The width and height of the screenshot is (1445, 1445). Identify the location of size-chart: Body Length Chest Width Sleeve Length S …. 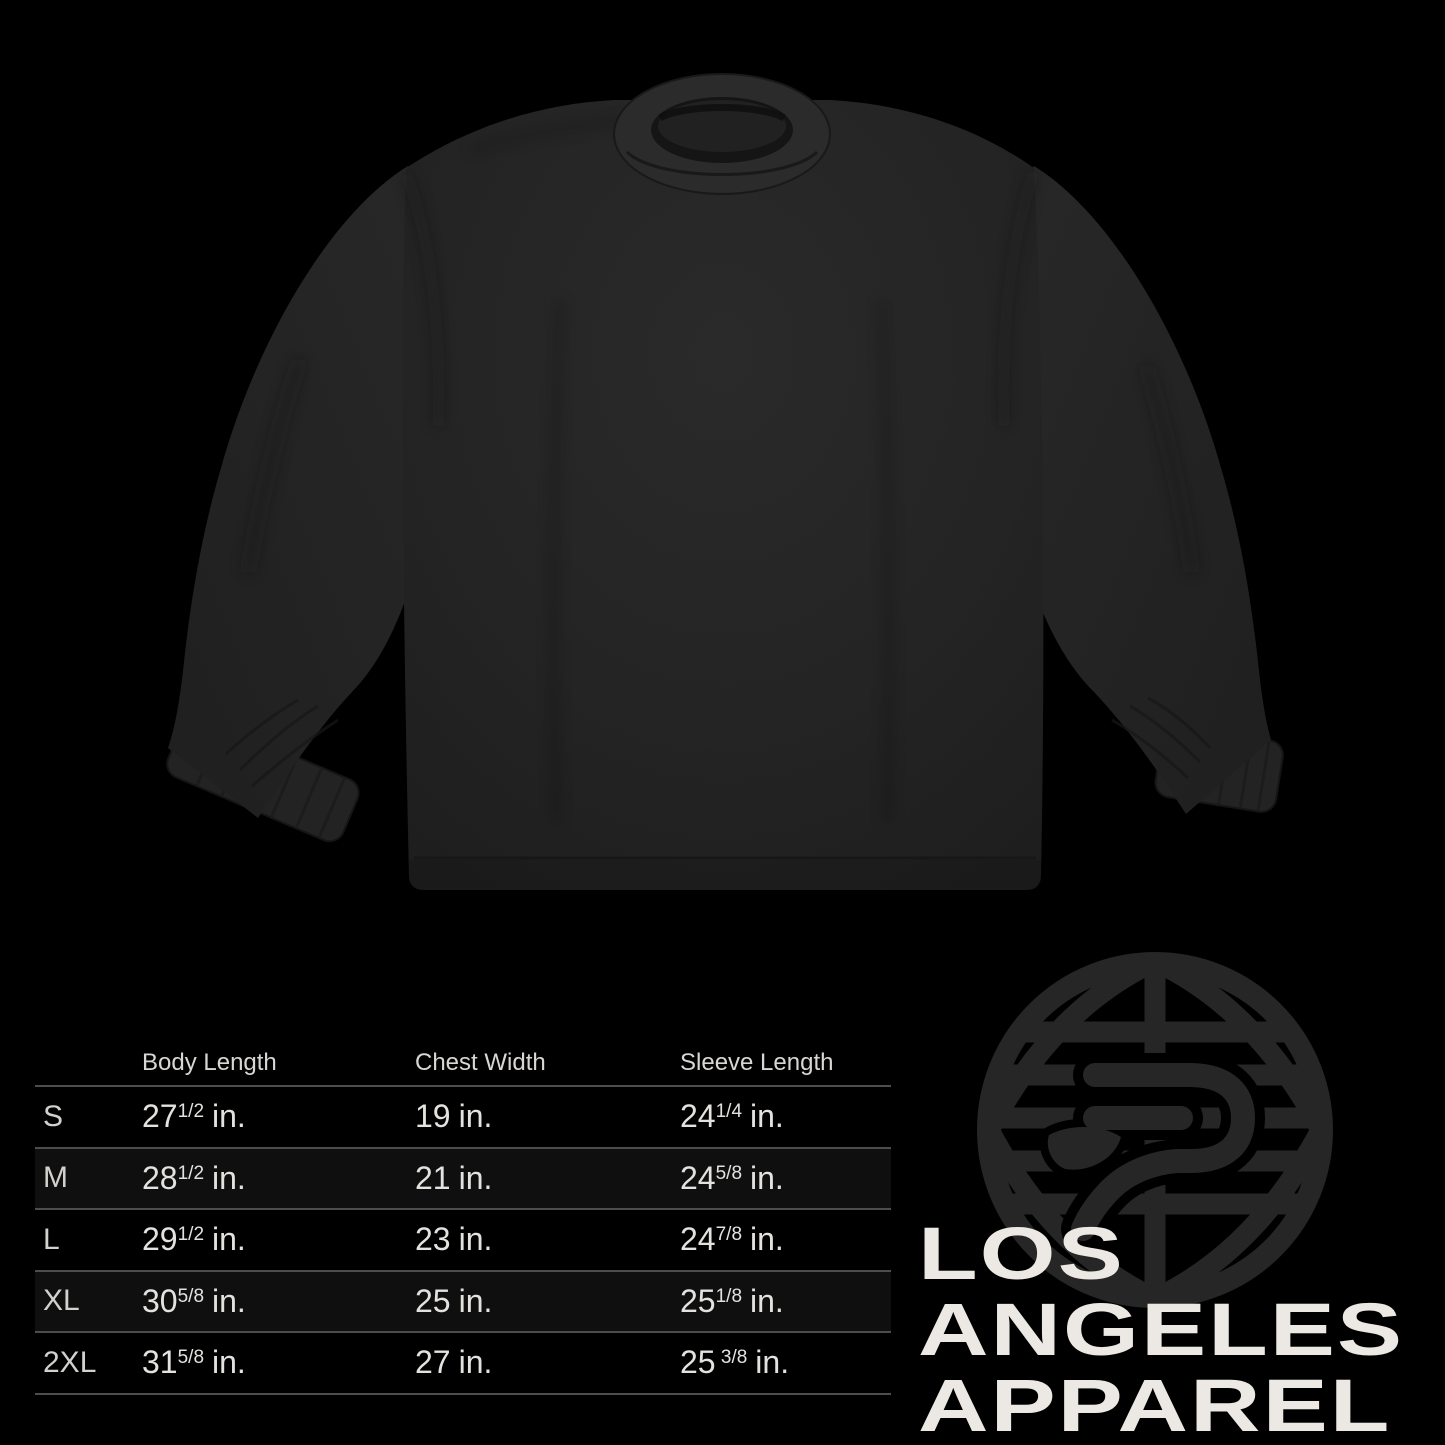
(463, 1217).